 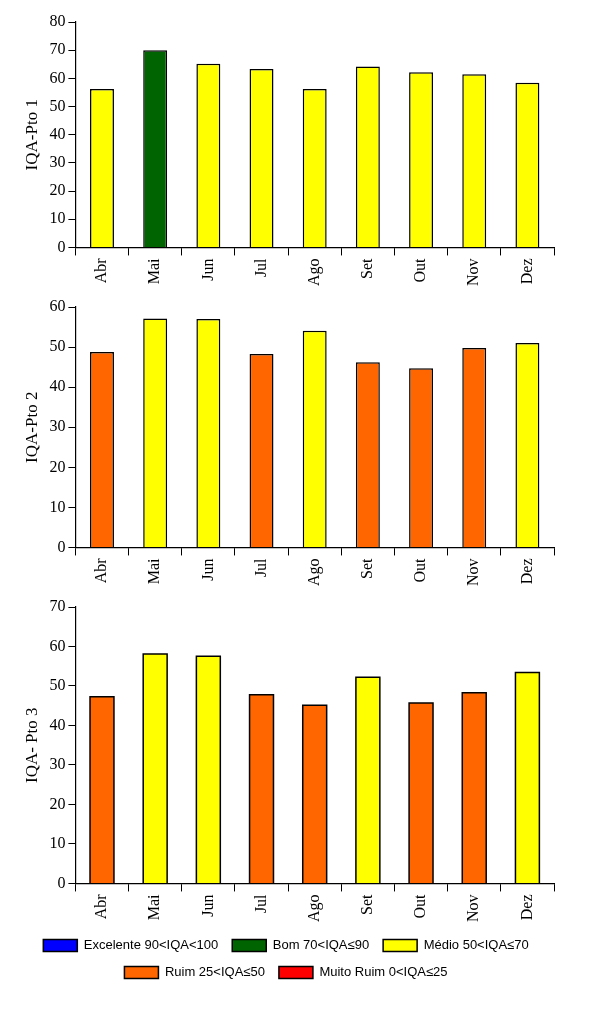 I want to click on y-axis-title: IQA-Pto 2, so click(x=31, y=427).